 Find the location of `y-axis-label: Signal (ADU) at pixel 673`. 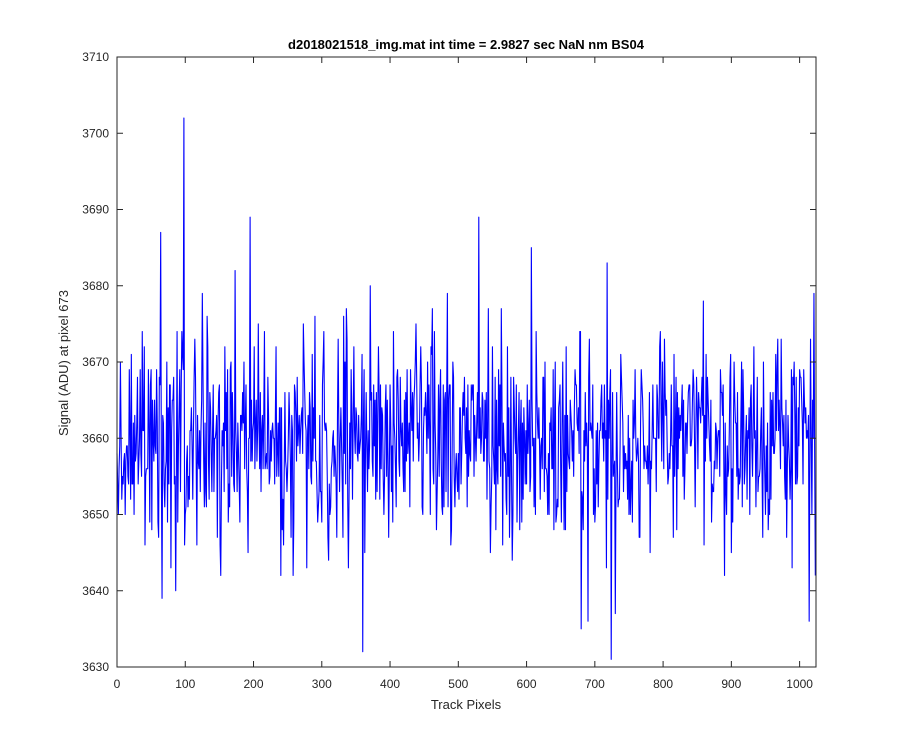

y-axis-label: Signal (ADU) at pixel 673 is located at coordinates (63, 363).